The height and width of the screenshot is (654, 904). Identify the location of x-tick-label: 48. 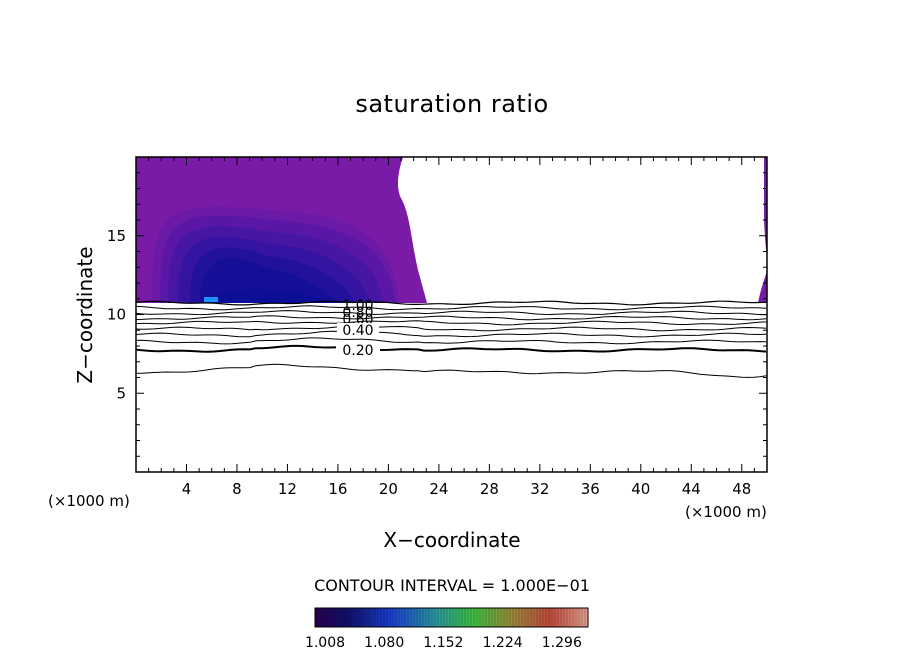
(741, 489).